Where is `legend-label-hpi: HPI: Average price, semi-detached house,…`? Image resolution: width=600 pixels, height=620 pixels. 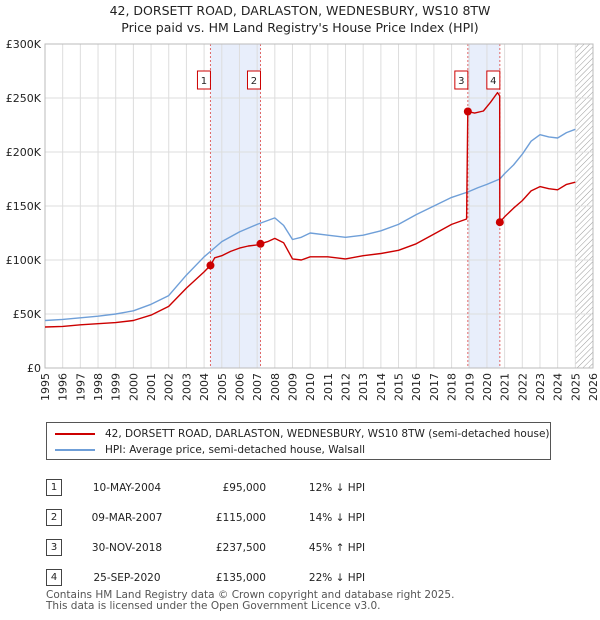
legend-label-hpi: HPI: Average price, semi-detached house,… is located at coordinates (235, 450).